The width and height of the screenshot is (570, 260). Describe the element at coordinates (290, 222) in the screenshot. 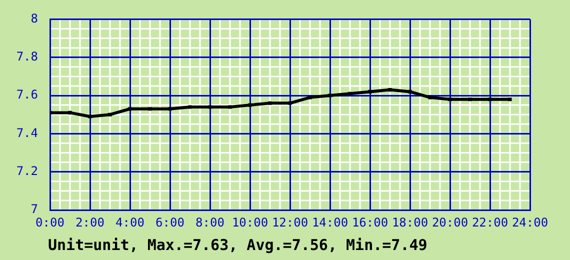

I see `x-tick-label: 12:00` at that location.